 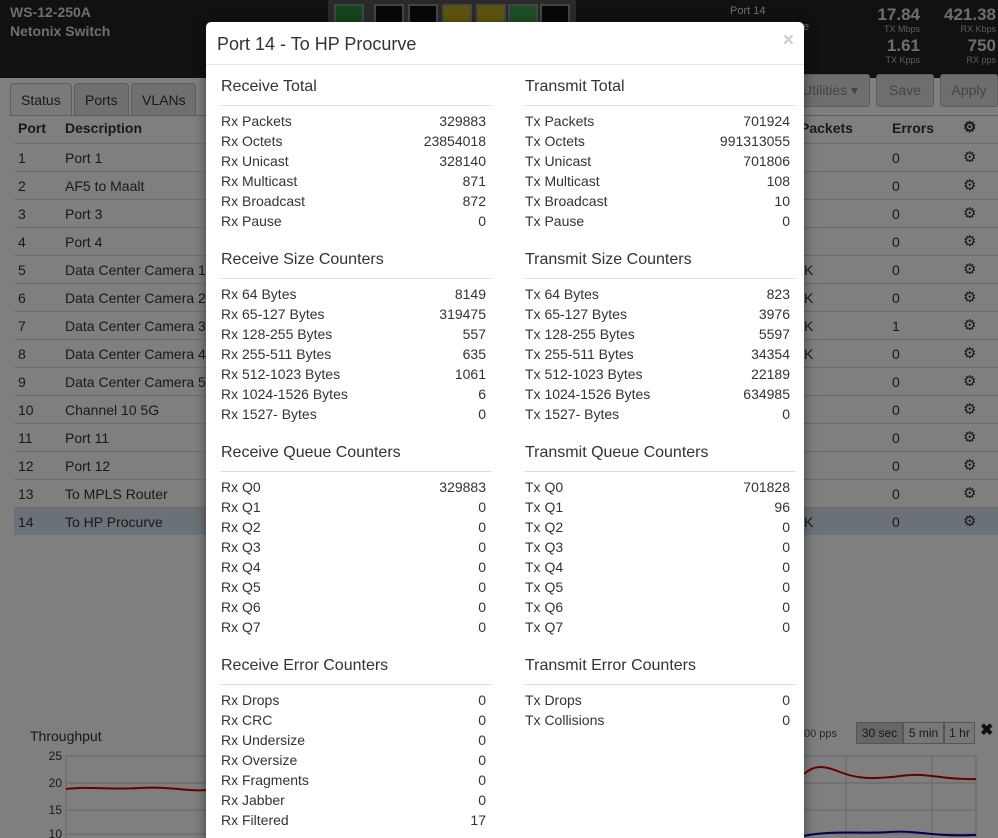 I want to click on counter-label: Rx 1527- Bytes, so click(x=269, y=414).